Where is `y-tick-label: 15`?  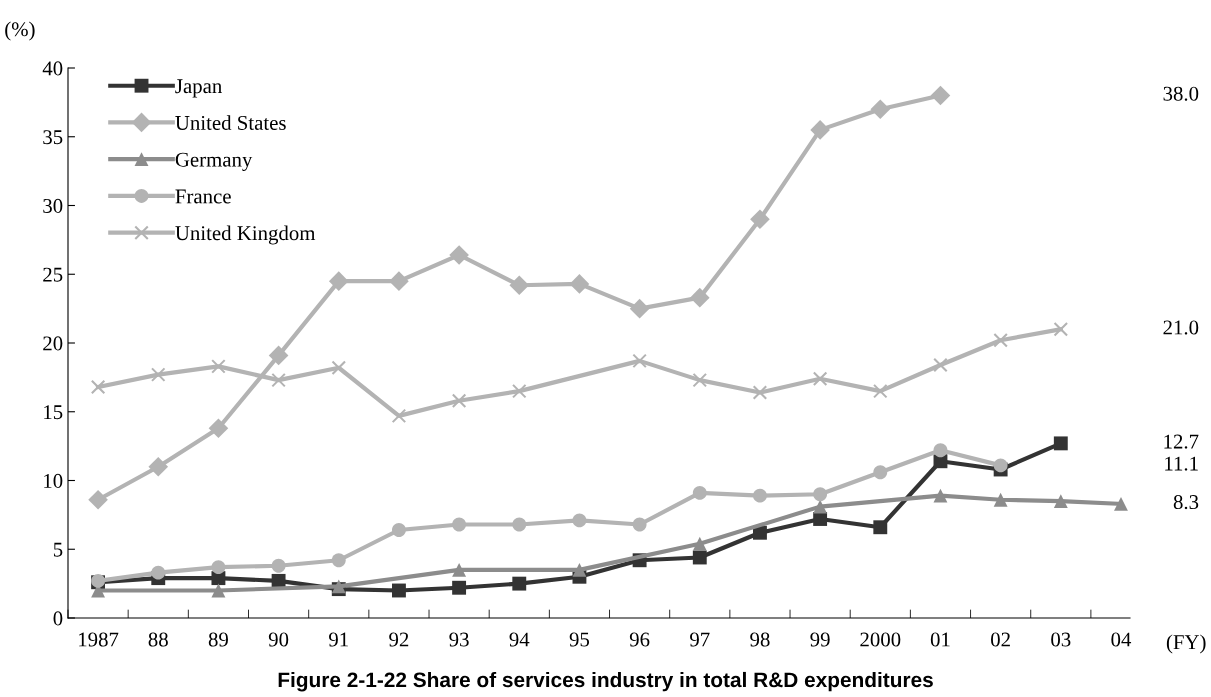 y-tick-label: 15 is located at coordinates (53, 412).